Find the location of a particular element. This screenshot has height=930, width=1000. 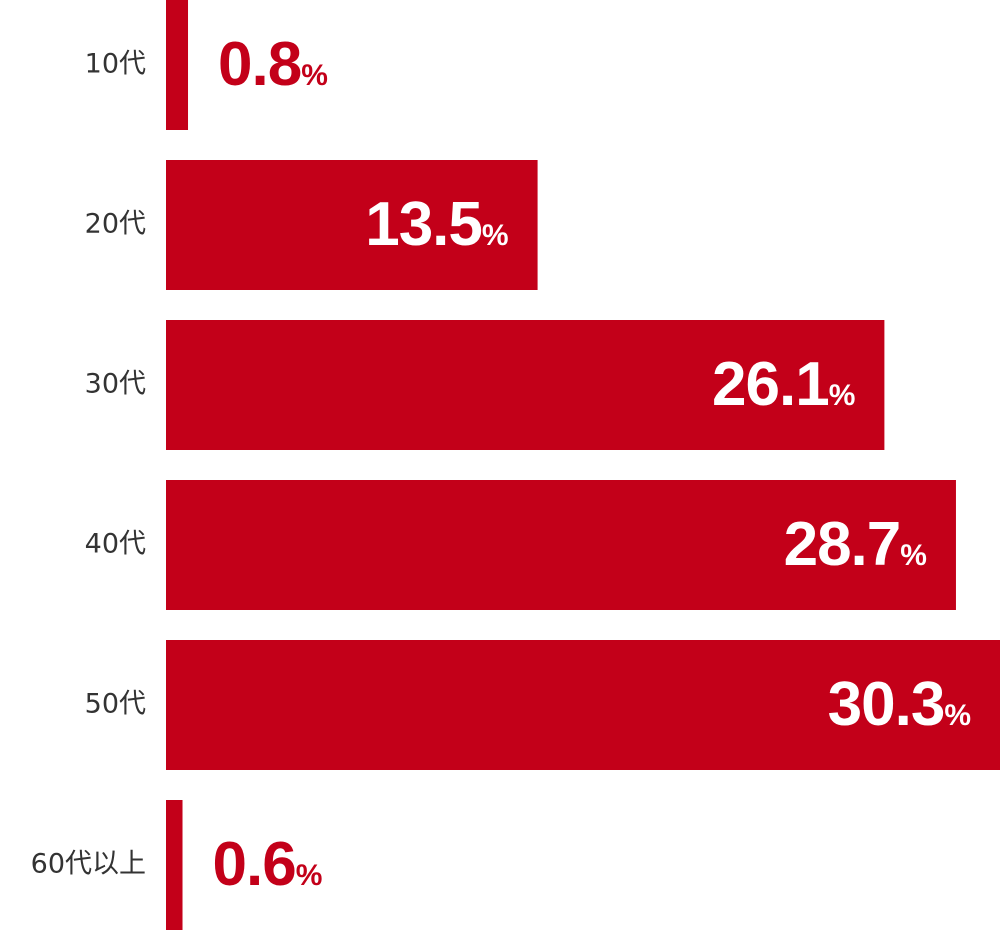

value-label: 0.8% is located at coordinates (272, 64).